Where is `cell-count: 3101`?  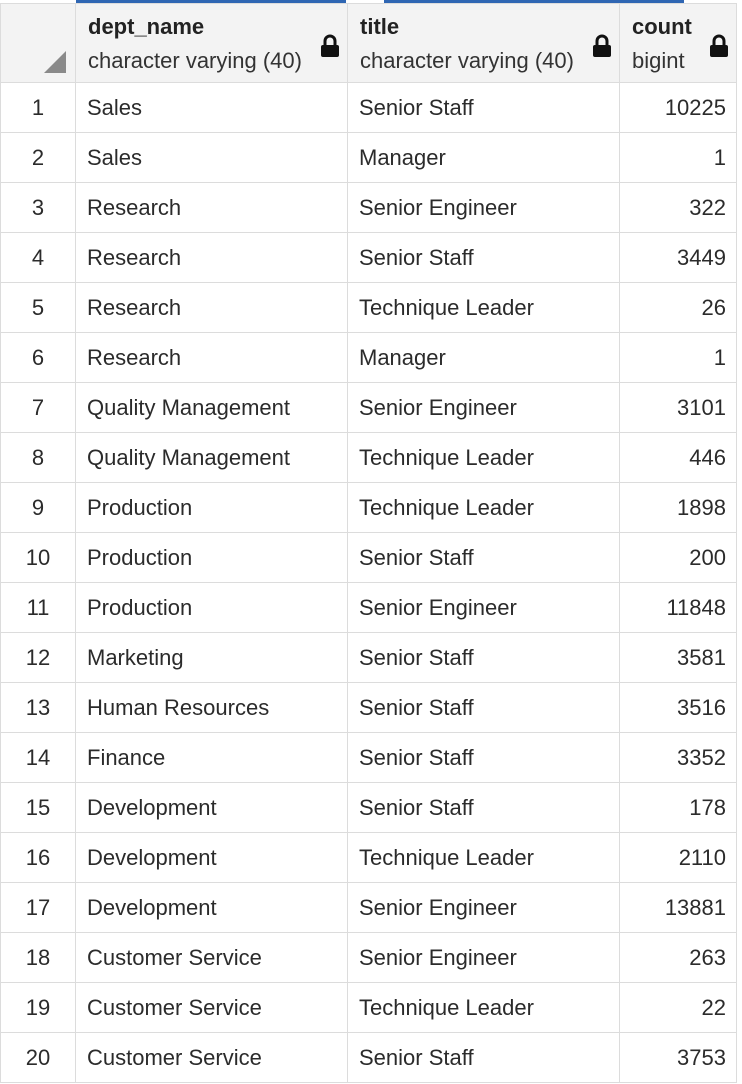 cell-count: 3101 is located at coordinates (678, 407).